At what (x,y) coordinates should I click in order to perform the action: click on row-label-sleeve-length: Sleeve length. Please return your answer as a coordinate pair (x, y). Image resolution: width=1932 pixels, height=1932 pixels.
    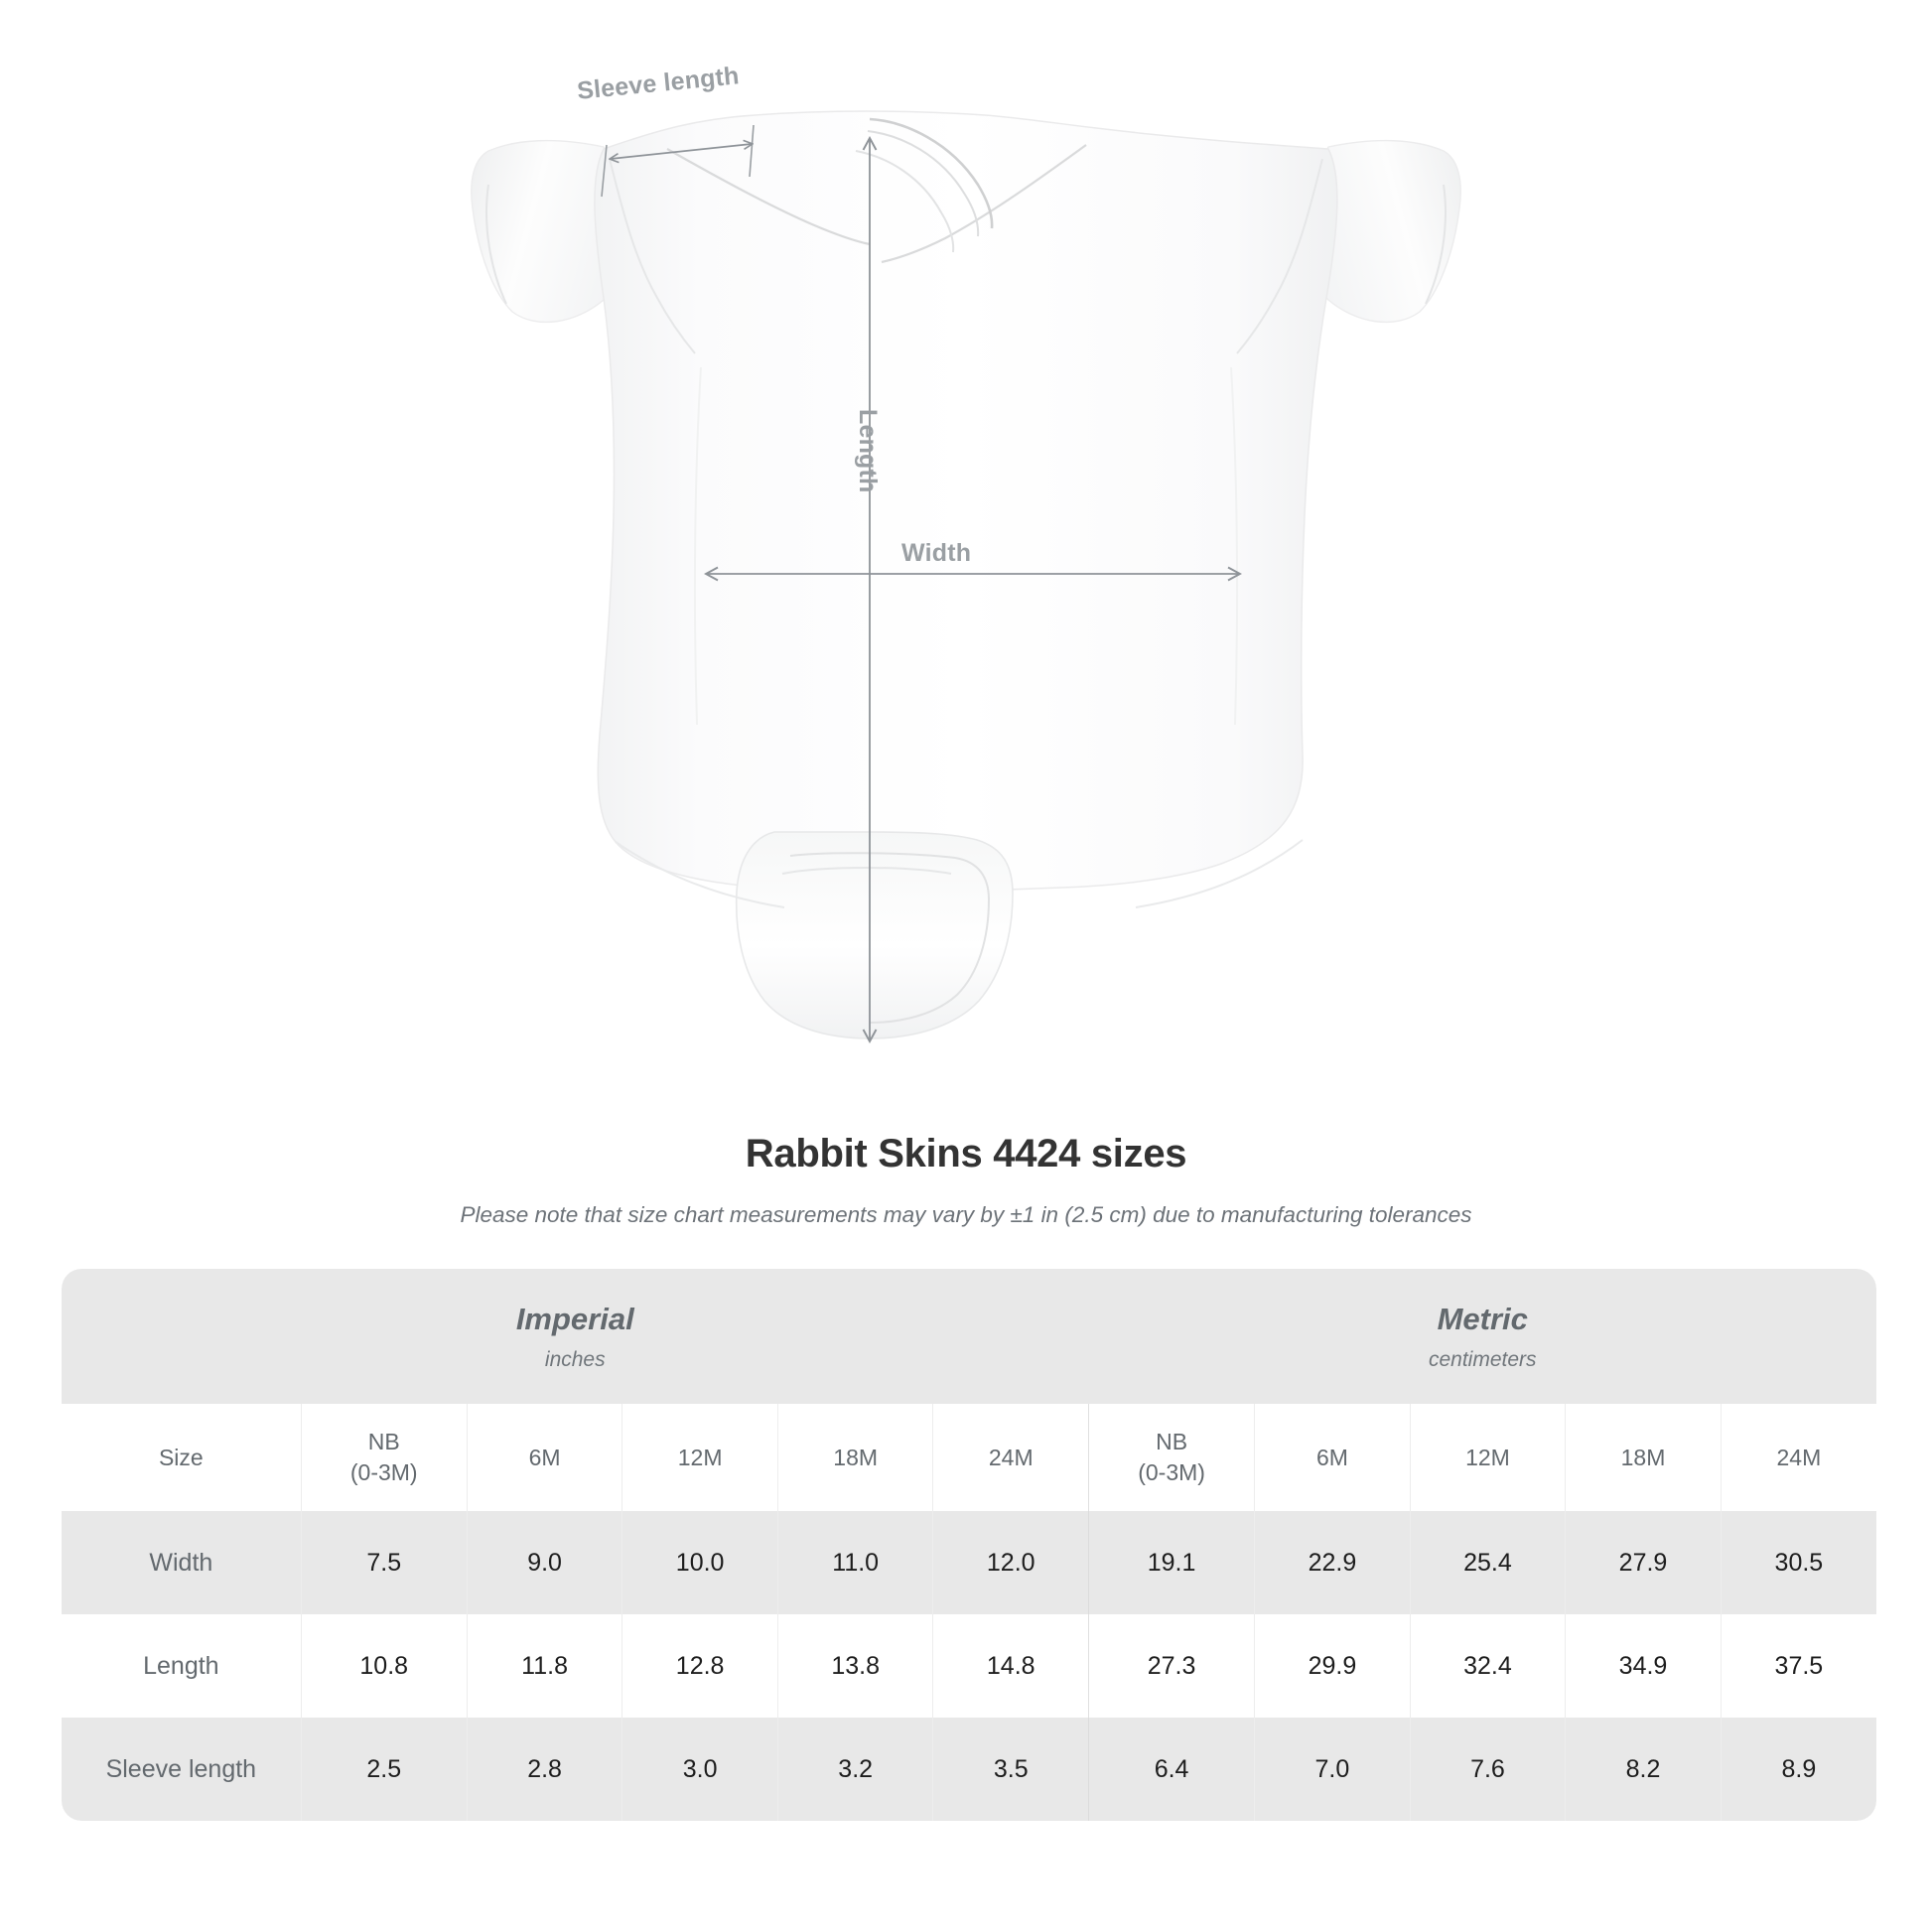
    Looking at the image, I should click on (182, 1770).